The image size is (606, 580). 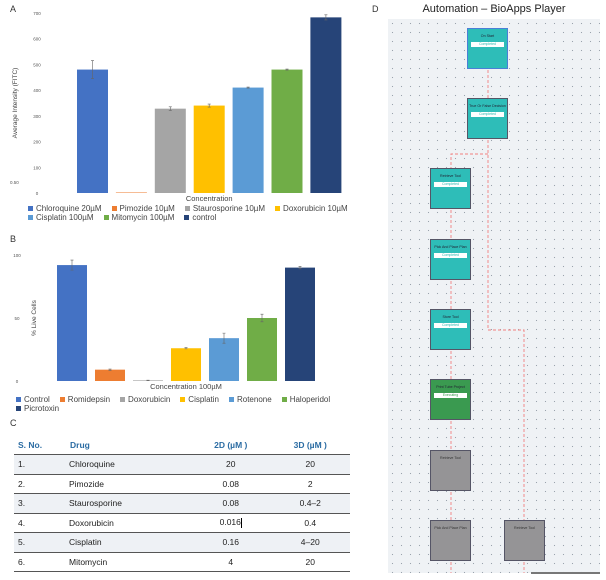 I want to click on connector, so click(x=506, y=330).